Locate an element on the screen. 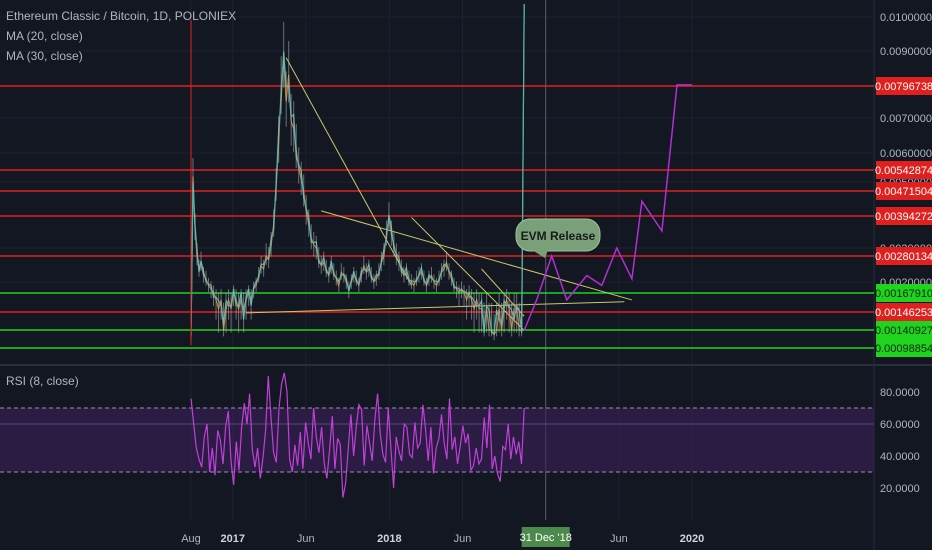  crosshair-time-label: 31 Dec '18 is located at coordinates (546, 538).